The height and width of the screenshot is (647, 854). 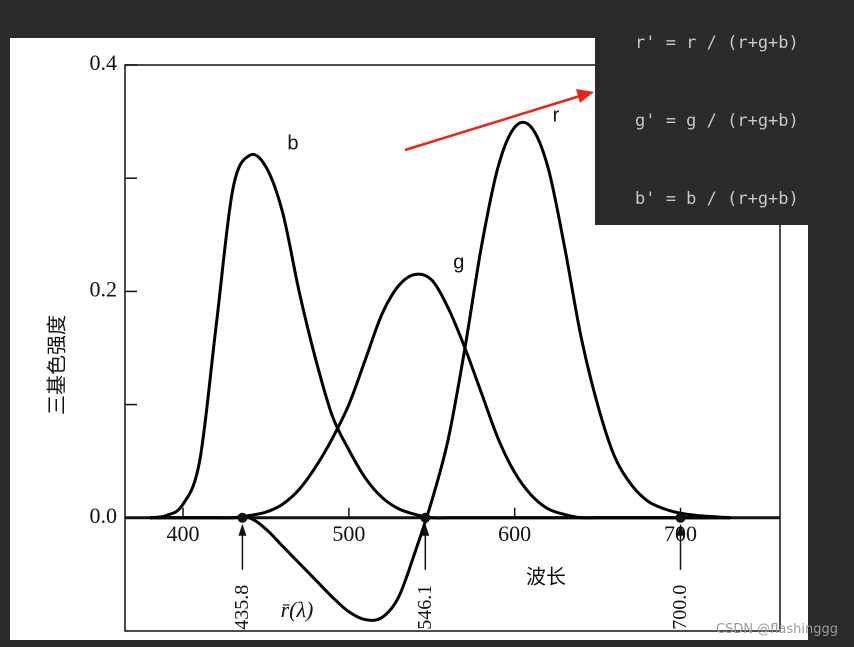 What do you see at coordinates (777, 629) in the screenshot?
I see `watermark: CSDN @flashinggg` at bounding box center [777, 629].